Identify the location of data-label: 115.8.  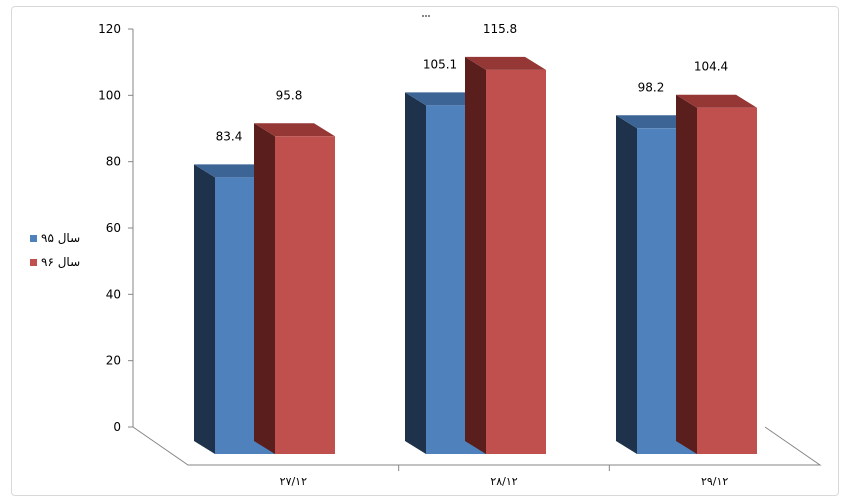
(500, 29).